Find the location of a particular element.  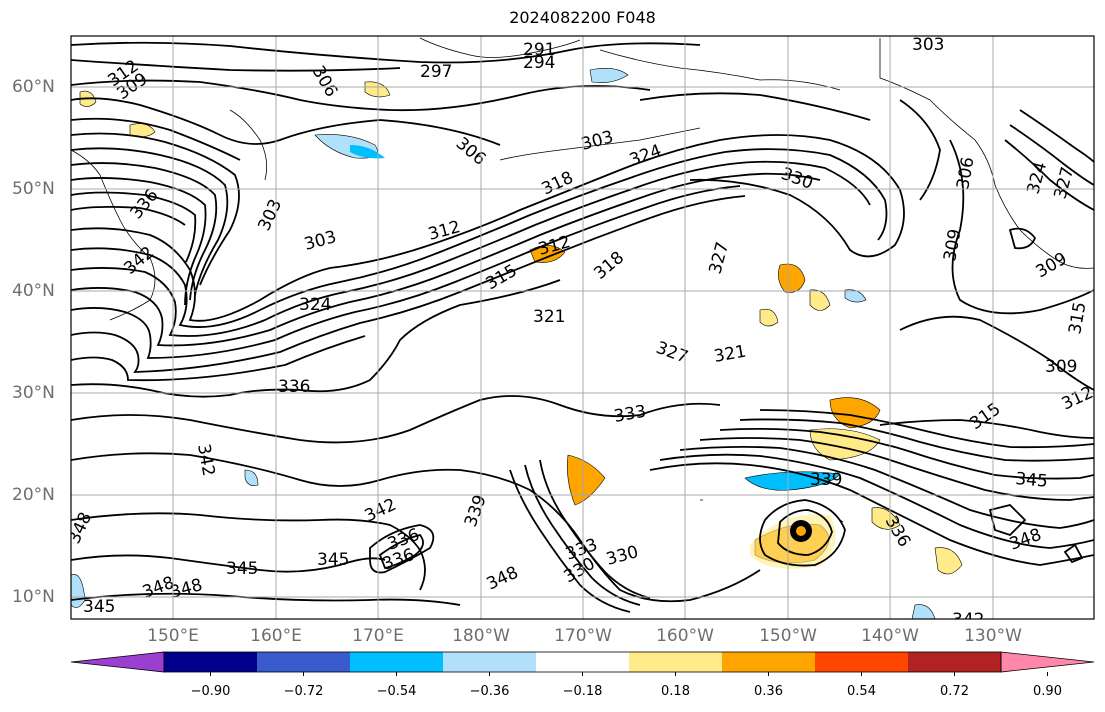

lat-label: 60°N is located at coordinates (33, 87).